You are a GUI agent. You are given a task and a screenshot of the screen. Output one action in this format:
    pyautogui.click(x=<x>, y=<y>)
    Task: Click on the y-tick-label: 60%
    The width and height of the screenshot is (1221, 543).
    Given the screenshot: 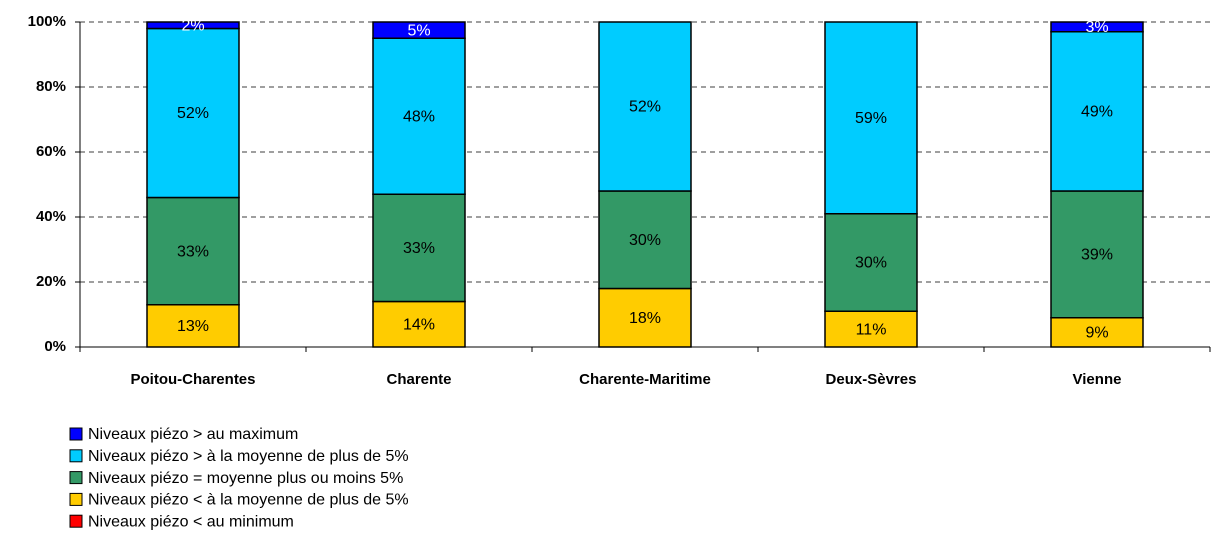 What is the action you would take?
    pyautogui.click(x=51, y=151)
    